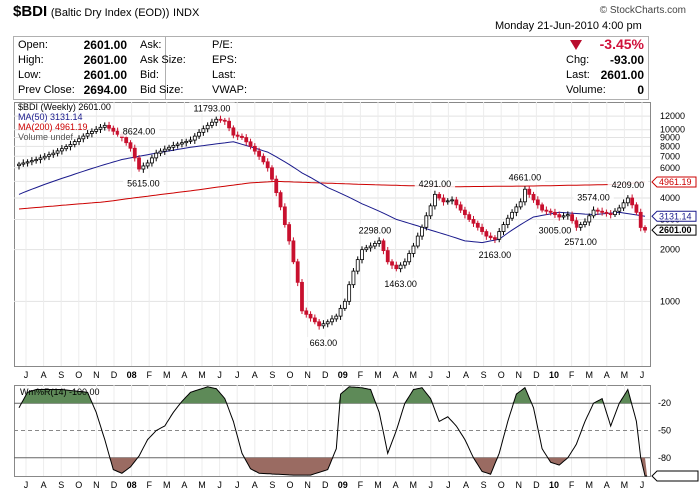 The height and width of the screenshot is (494, 700). I want to click on annotation-label: 5615.00, so click(143, 184).